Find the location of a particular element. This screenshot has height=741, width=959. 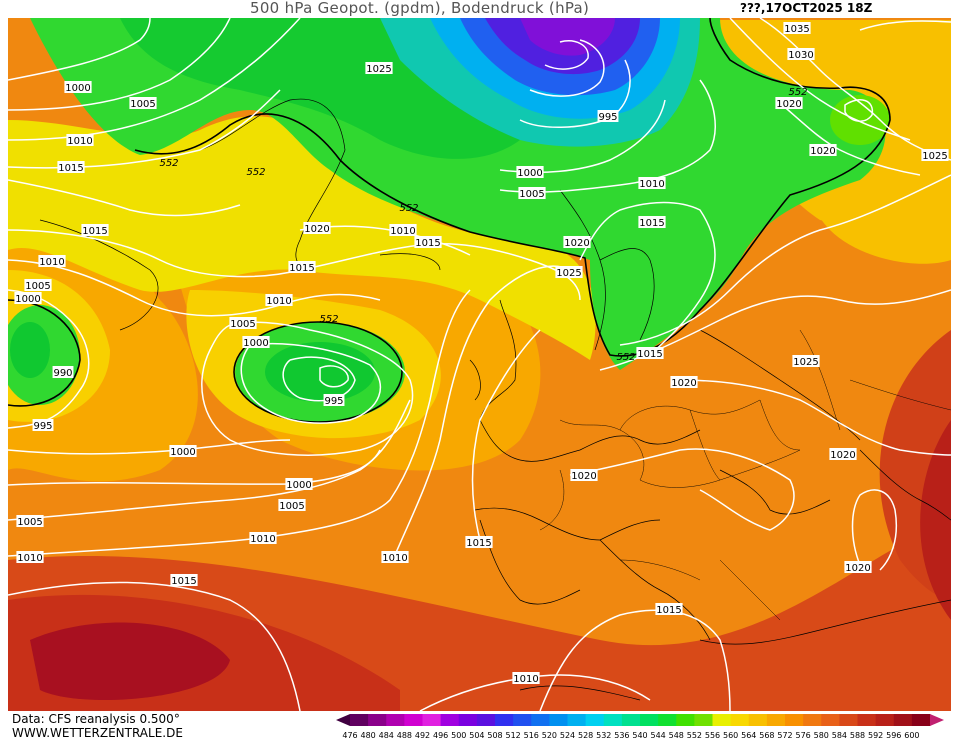

legend-tick-label: 568 is located at coordinates (766, 735).